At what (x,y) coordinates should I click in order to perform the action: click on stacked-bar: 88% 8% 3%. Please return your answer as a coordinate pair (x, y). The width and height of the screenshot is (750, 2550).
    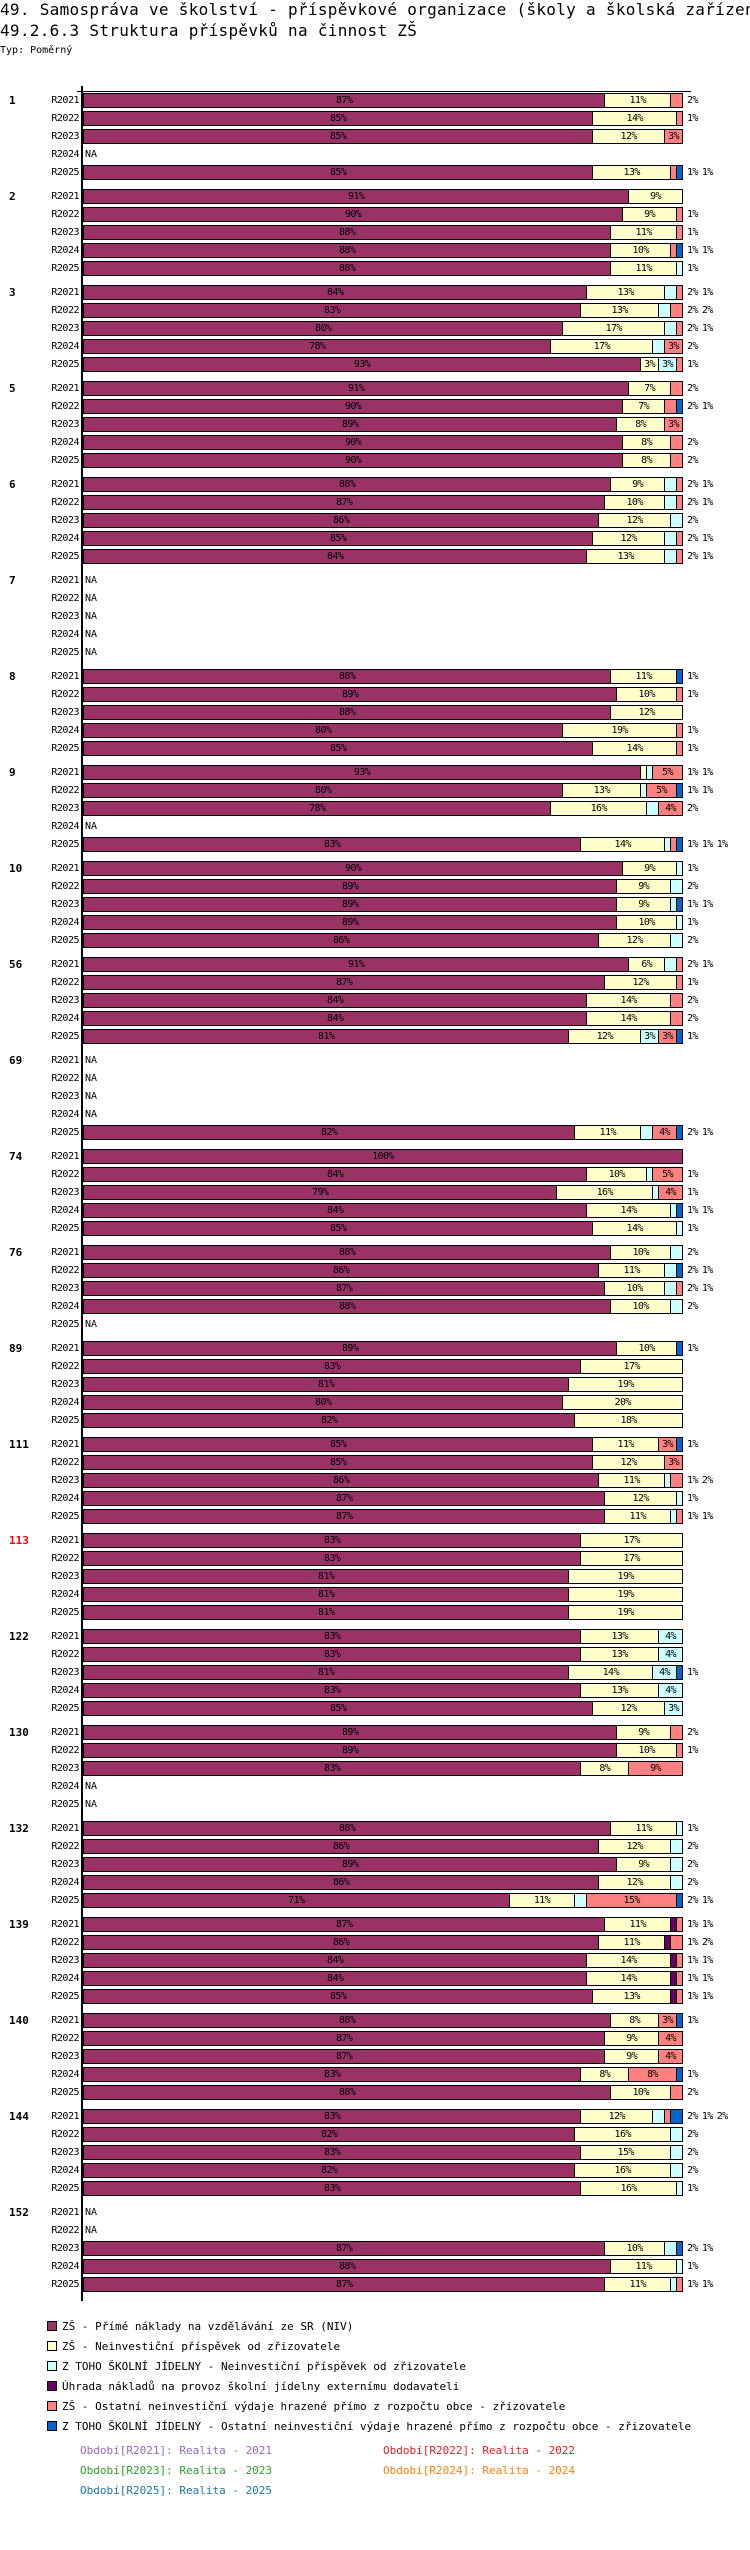
    Looking at the image, I should click on (383, 2020).